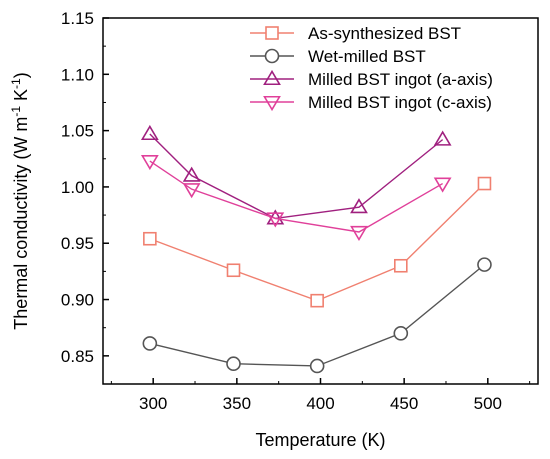 Image resolution: width=550 pixels, height=459 pixels. What do you see at coordinates (16, 83) in the screenshot?
I see `y-axis-label-exp2: -1` at bounding box center [16, 83].